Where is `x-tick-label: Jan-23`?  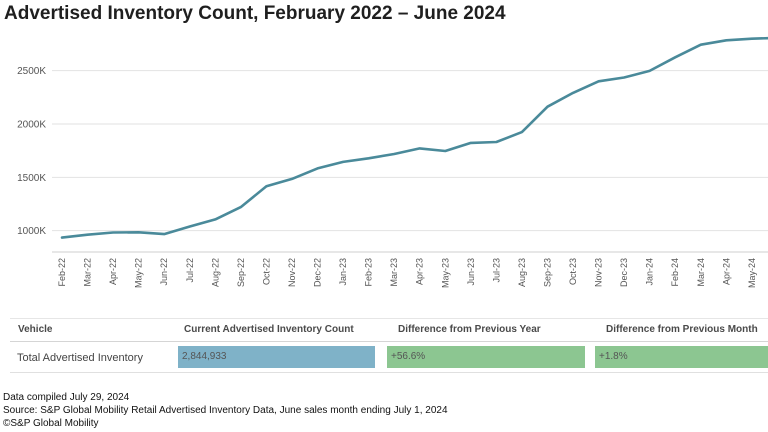
x-tick-label: Jan-23 is located at coordinates (343, 272).